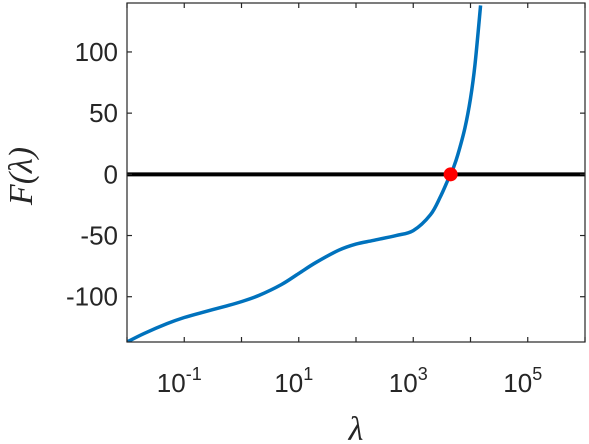  What do you see at coordinates (111, 174) in the screenshot?
I see `y-tick-label: 0` at bounding box center [111, 174].